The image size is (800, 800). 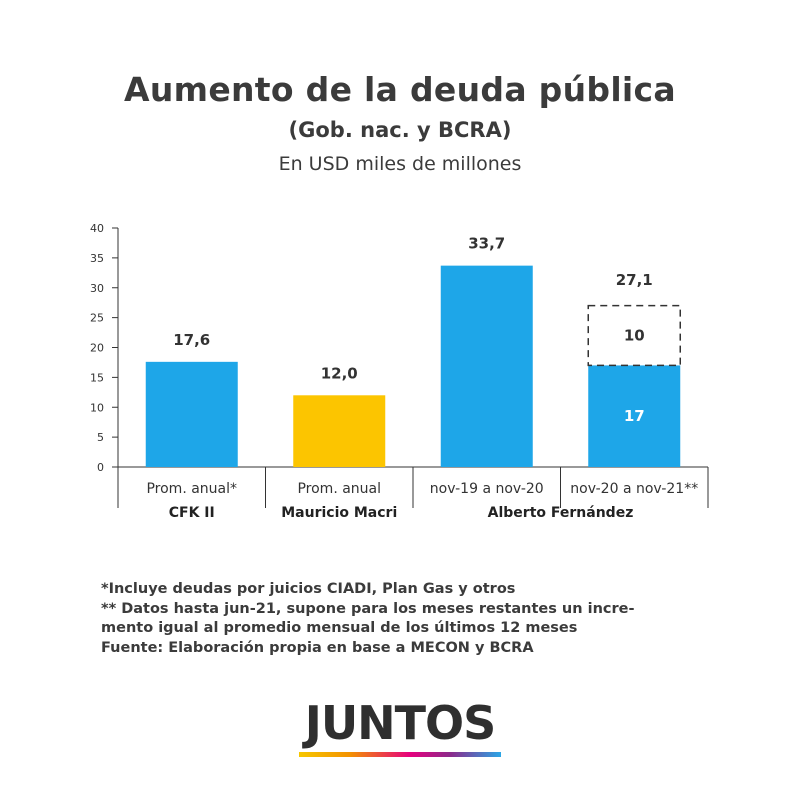 What do you see at coordinates (339, 373) in the screenshot?
I see `bar-value-label: 12,0` at bounding box center [339, 373].